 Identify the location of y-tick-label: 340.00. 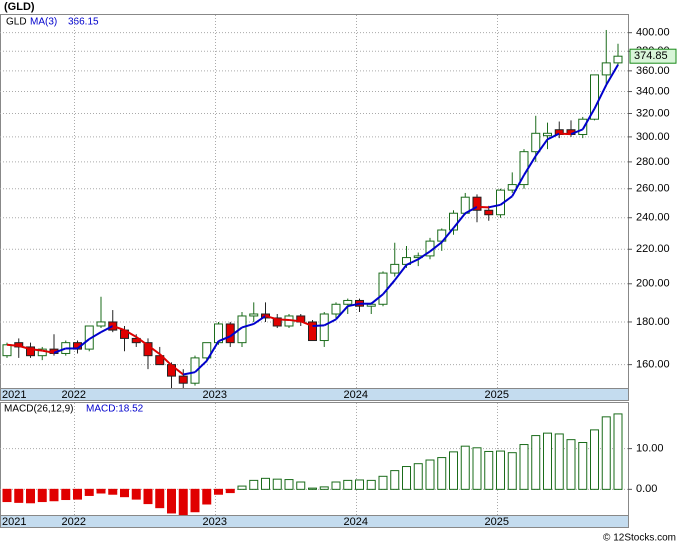
(653, 91).